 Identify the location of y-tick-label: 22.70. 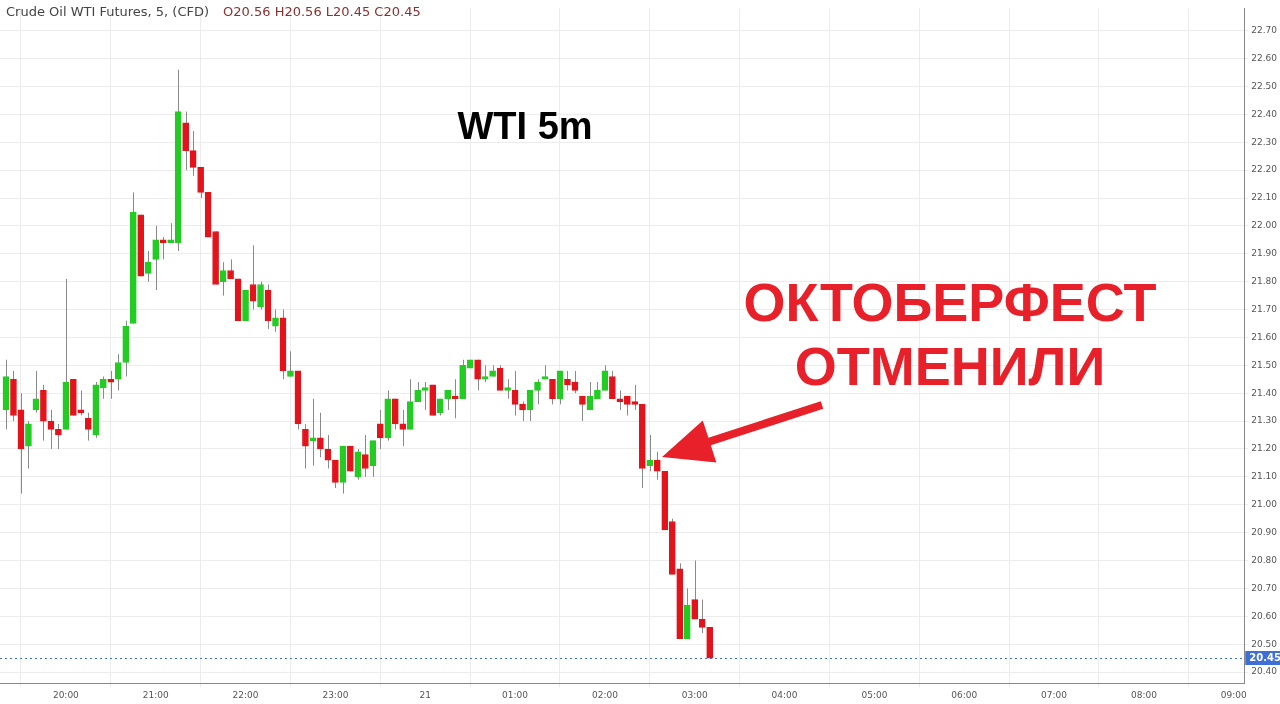
(1264, 30).